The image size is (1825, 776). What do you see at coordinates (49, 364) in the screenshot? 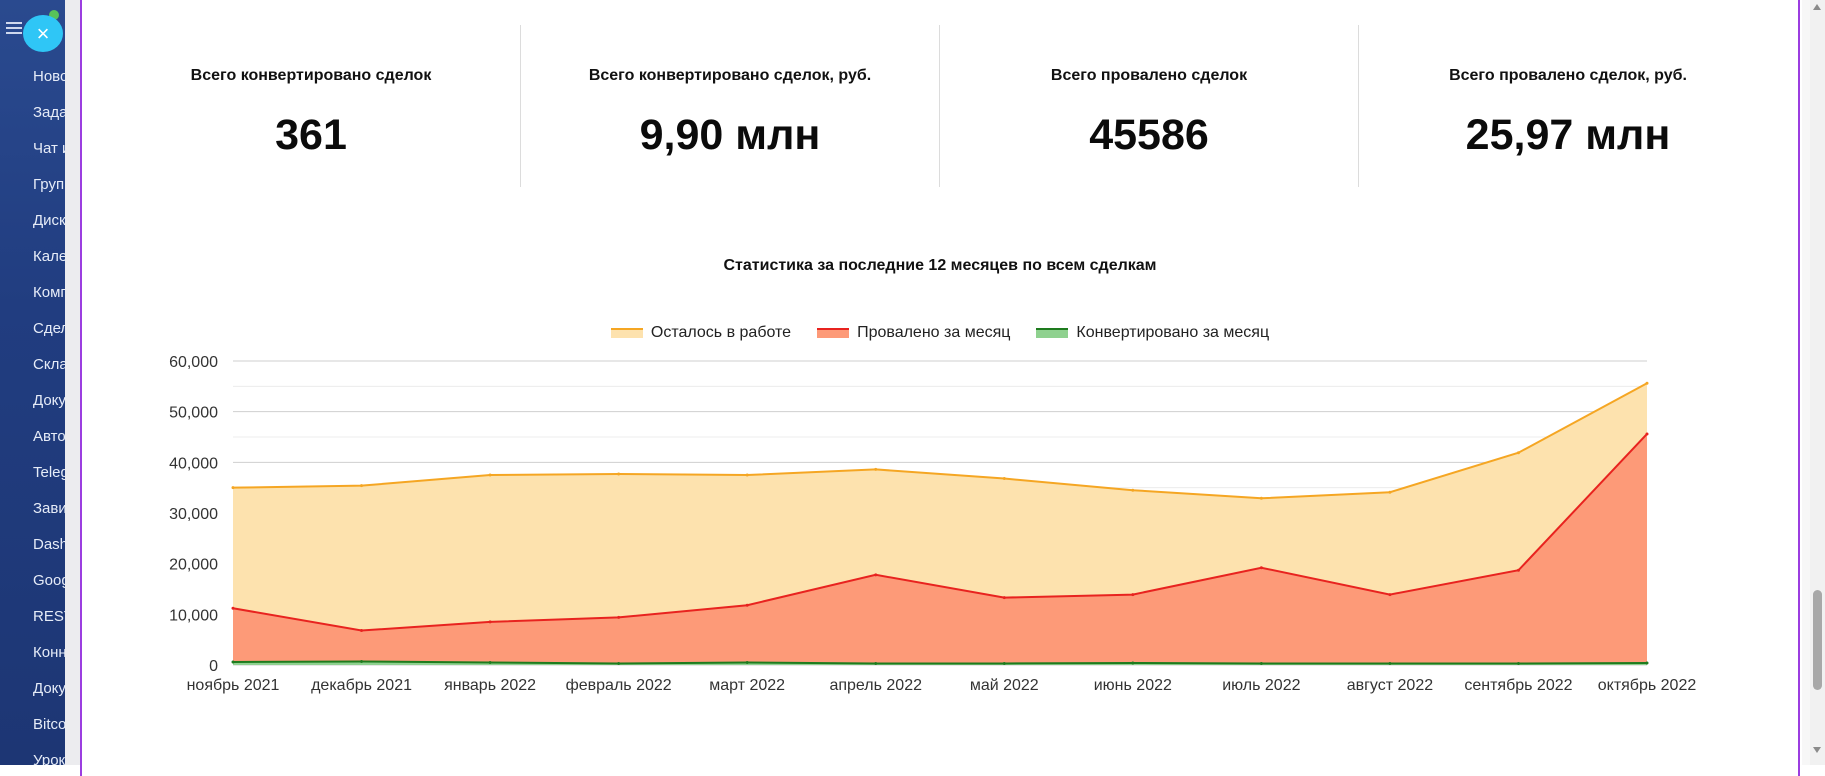
I see `sidebar-item: Скла` at bounding box center [49, 364].